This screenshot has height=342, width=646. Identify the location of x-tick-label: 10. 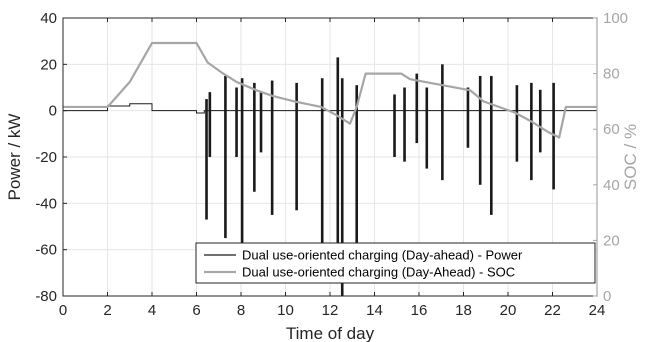
(285, 310).